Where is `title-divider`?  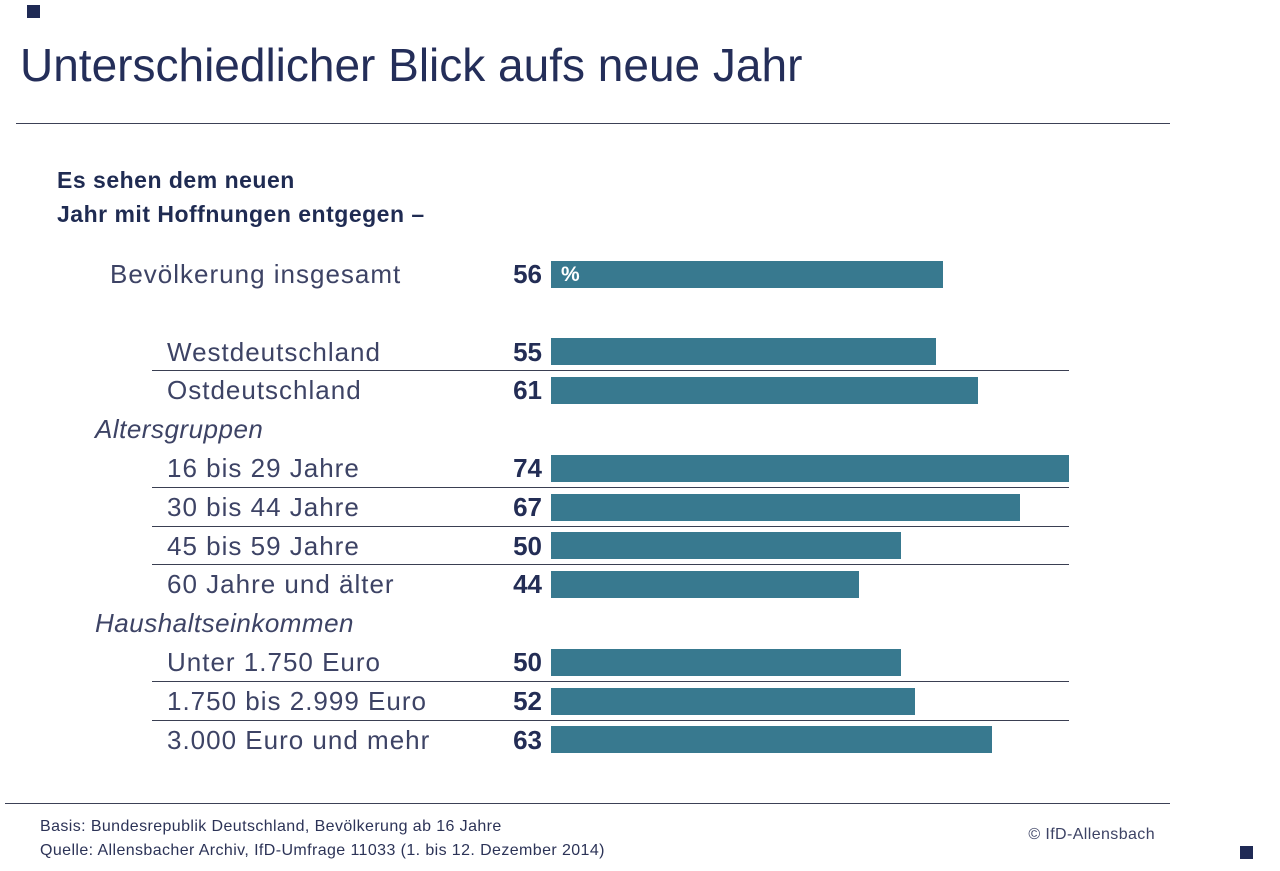
title-divider is located at coordinates (593, 123).